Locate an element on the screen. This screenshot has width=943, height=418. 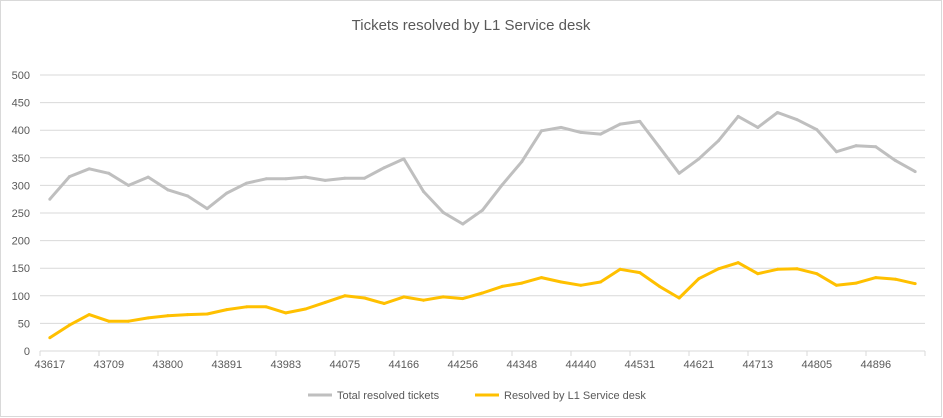
legend-item: Total resolved tickets is located at coordinates (374, 396).